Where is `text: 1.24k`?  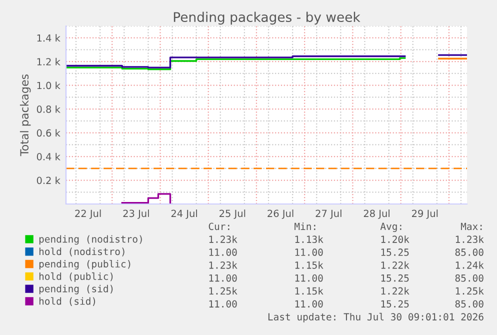 text: 1.24k is located at coordinates (470, 265).